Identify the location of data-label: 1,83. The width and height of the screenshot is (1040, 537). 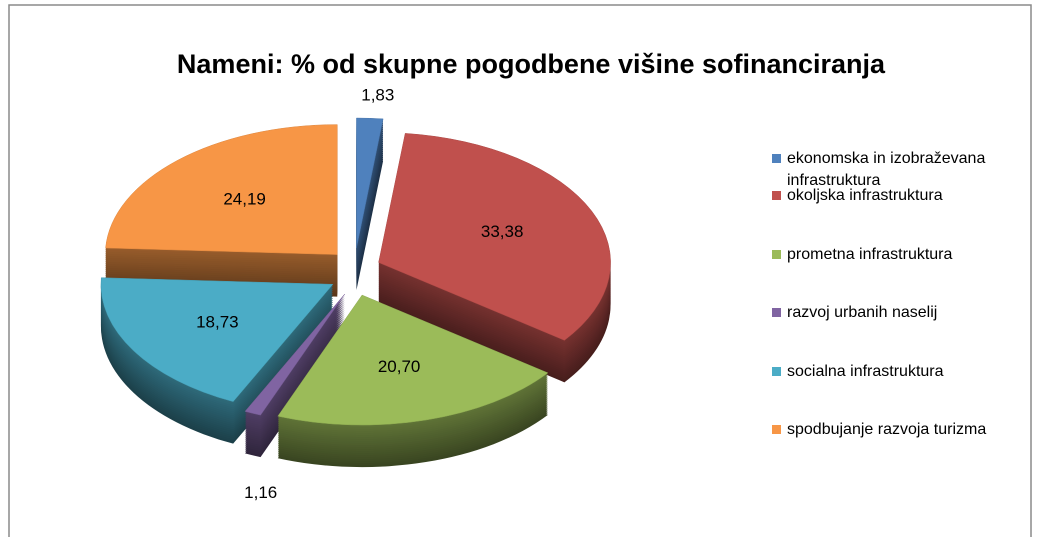
(377, 95).